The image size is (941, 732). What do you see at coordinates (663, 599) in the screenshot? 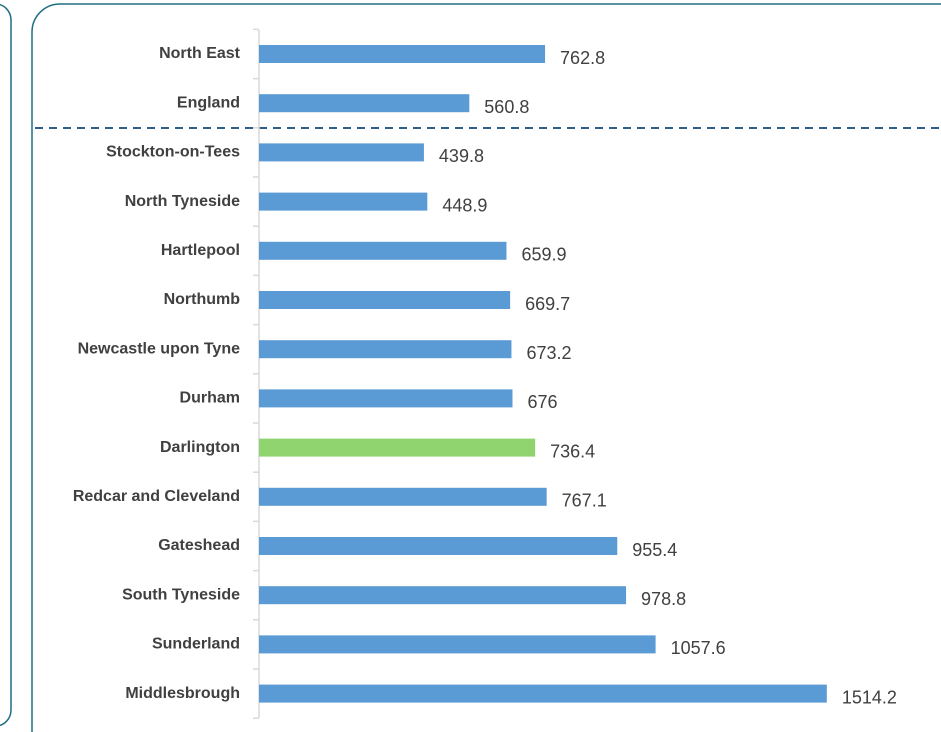
I see `value-label: 978.8` at bounding box center [663, 599].